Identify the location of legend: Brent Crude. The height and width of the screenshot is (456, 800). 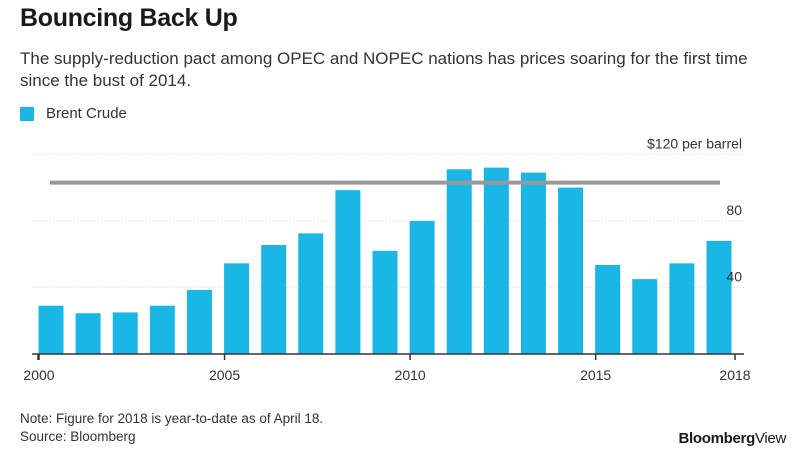
(73, 113).